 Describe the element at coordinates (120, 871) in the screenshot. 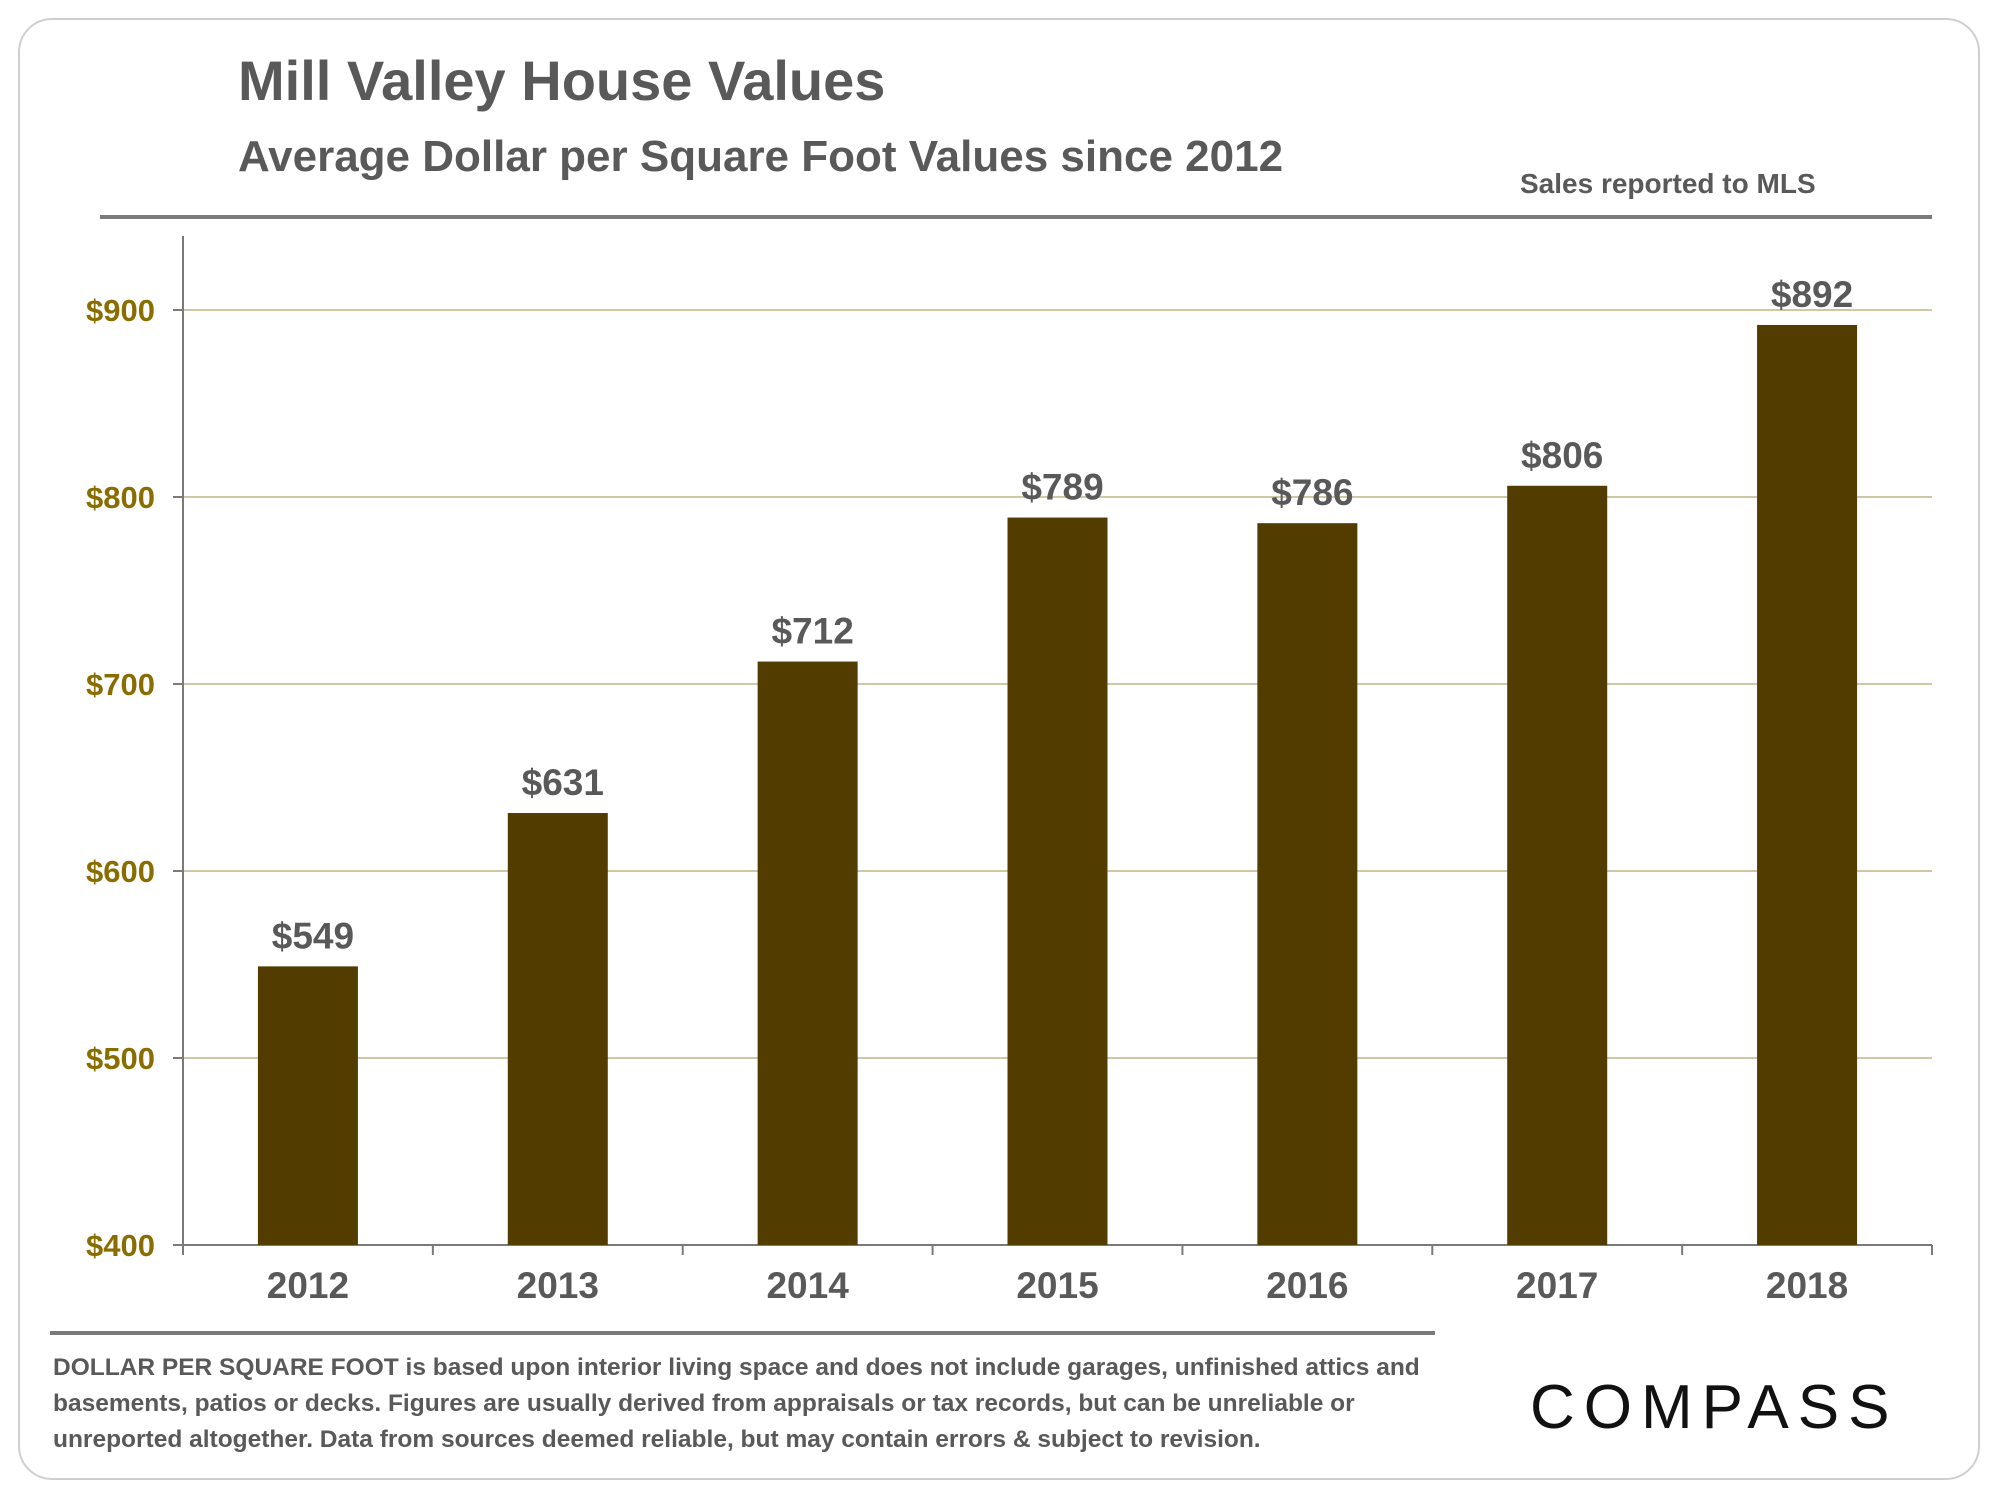

I see `y-tick-label: $600` at that location.